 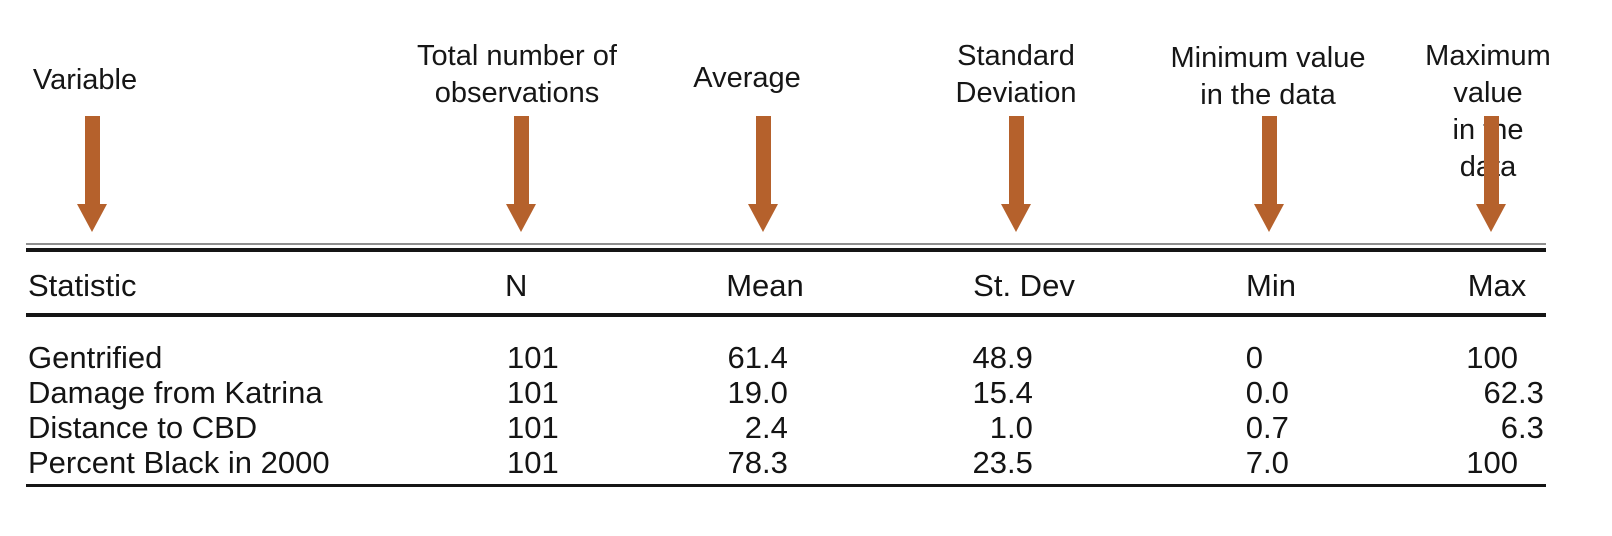 I want to click on cell-max: 6.3, so click(x=1522, y=427).